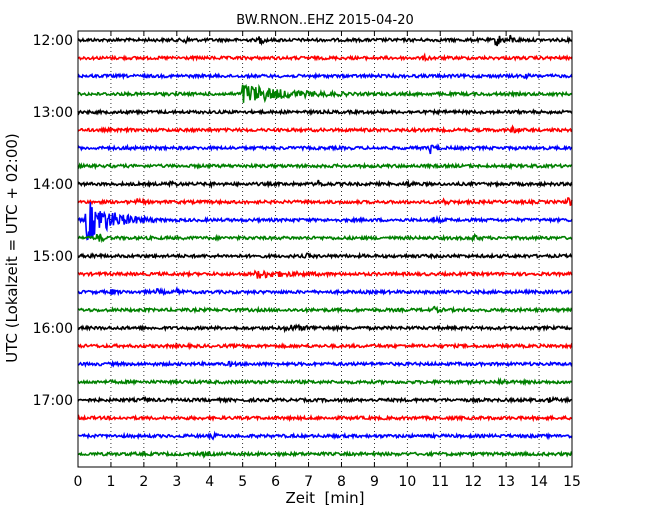 The width and height of the screenshot is (650, 520). Describe the element at coordinates (53, 401) in the screenshot. I see `y-tick-label: 17:00` at that location.